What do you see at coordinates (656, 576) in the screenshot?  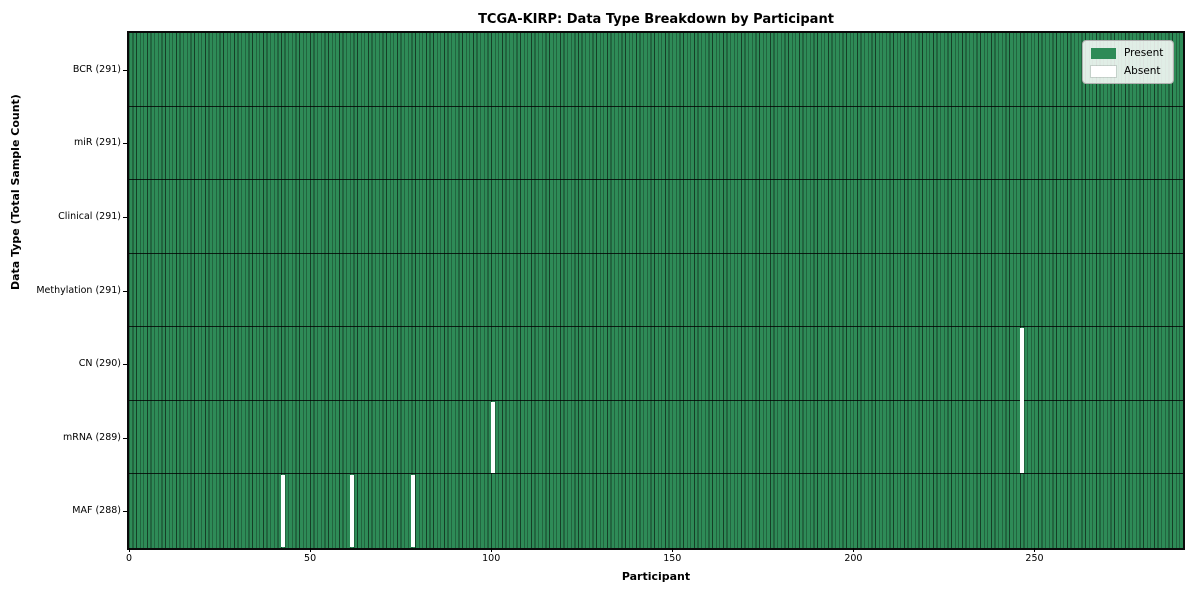 I see `x-axis-label: Participant` at bounding box center [656, 576].